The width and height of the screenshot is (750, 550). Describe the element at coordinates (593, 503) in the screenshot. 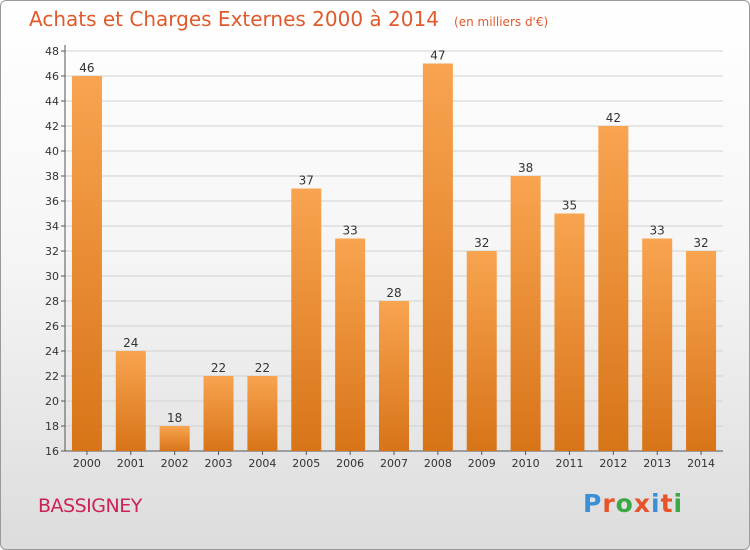

I see `logo-letter: P` at that location.